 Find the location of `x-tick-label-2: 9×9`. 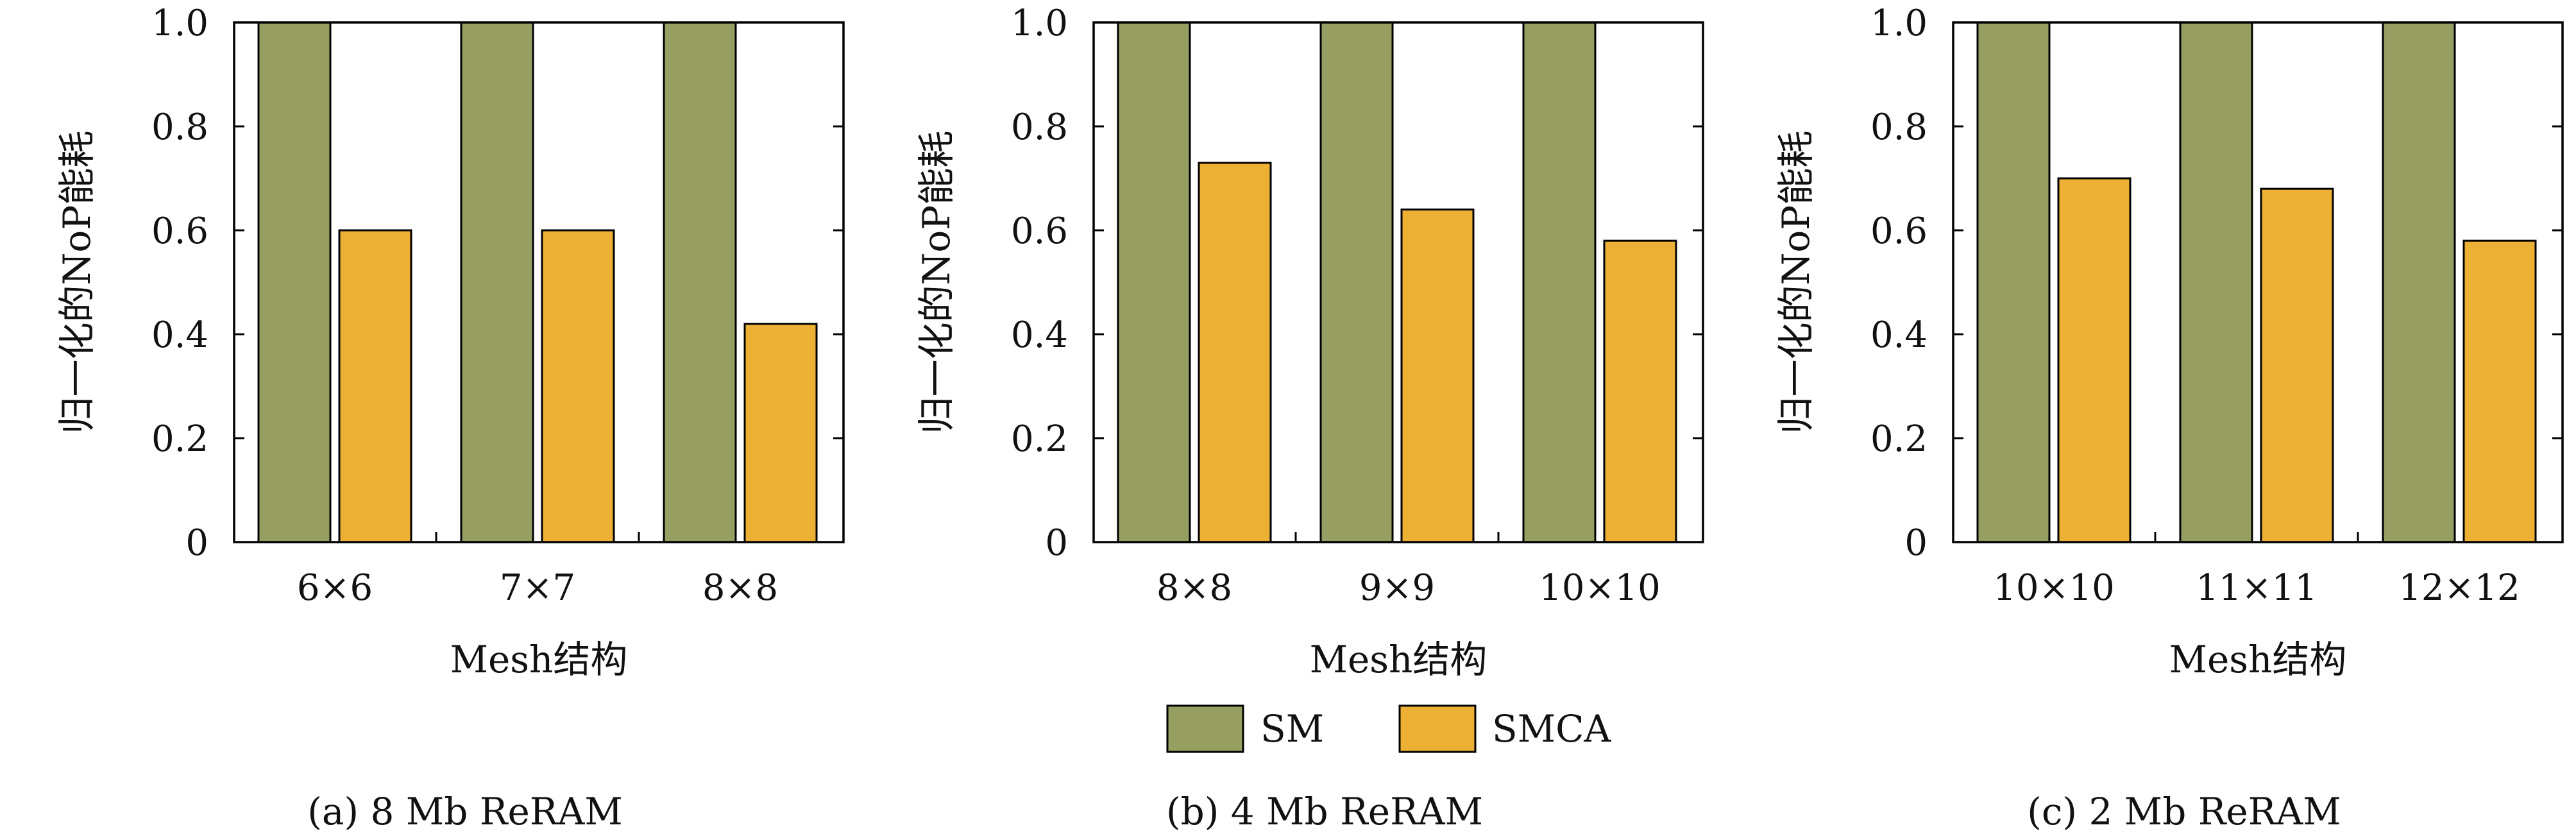

x-tick-label-2: 9×9 is located at coordinates (1397, 588).